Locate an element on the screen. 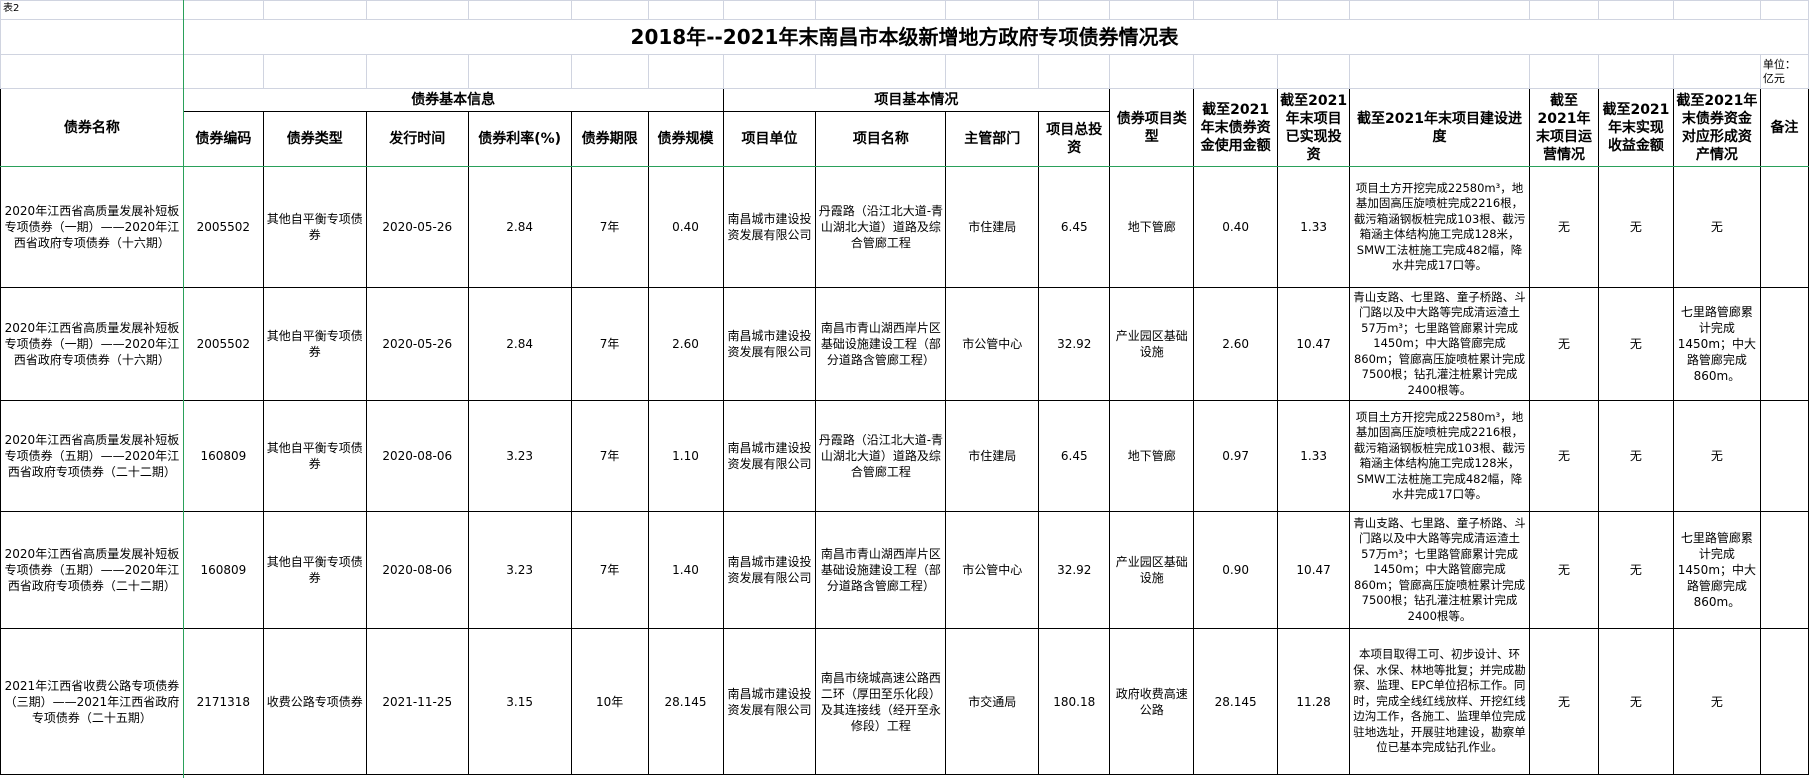 The image size is (1809, 778). table-cell: 南昌市绕城高速公路西二环（厚田至乐化段）及其连接线（经开至永修段）工程 is located at coordinates (881, 701).